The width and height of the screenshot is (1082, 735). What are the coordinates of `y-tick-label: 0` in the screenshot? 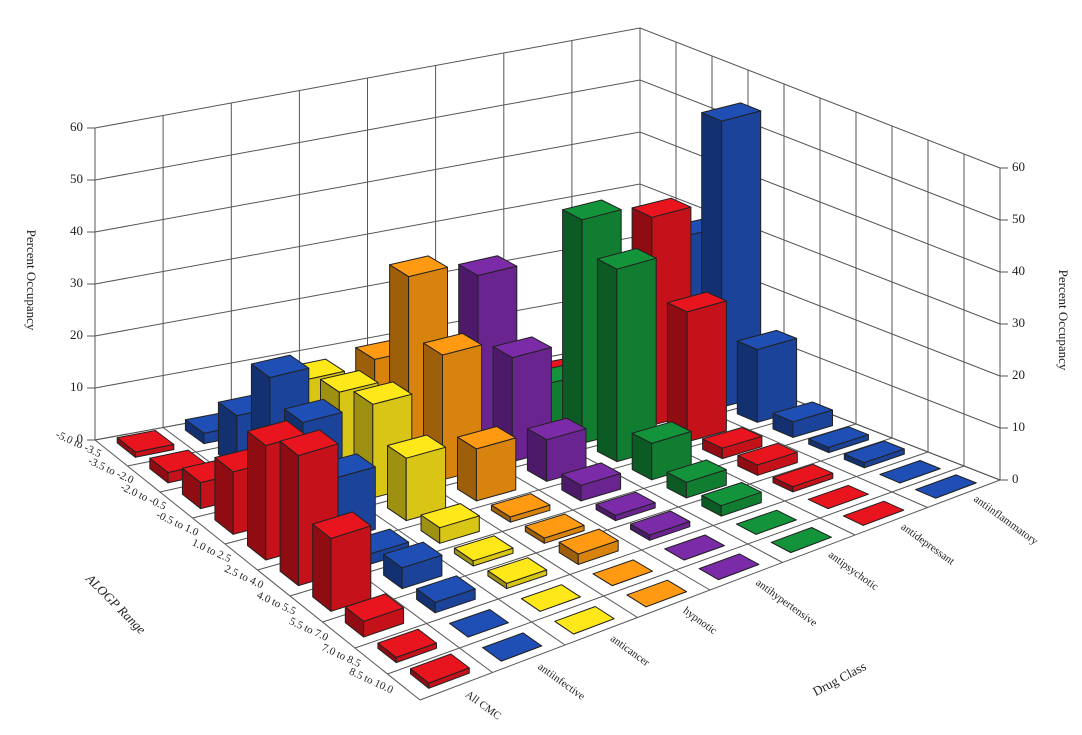 It's located at (80, 438).